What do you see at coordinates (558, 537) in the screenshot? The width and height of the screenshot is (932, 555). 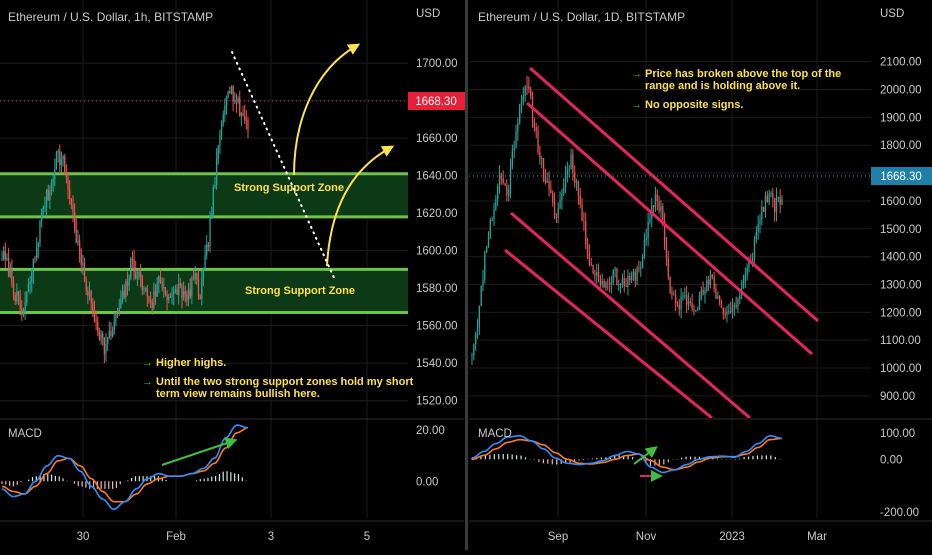 I see `time-tick-label: Sep` at bounding box center [558, 537].